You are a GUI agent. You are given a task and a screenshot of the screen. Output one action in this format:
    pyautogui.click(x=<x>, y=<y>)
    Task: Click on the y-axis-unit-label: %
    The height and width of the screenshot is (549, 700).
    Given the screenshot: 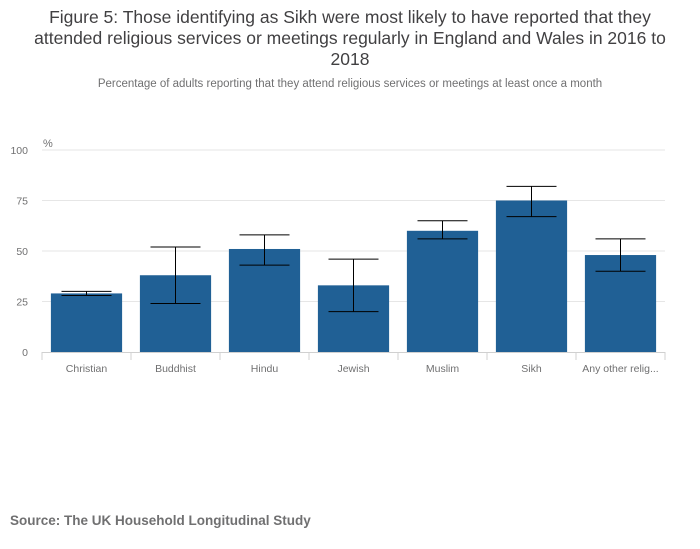 What is the action you would take?
    pyautogui.click(x=48, y=144)
    